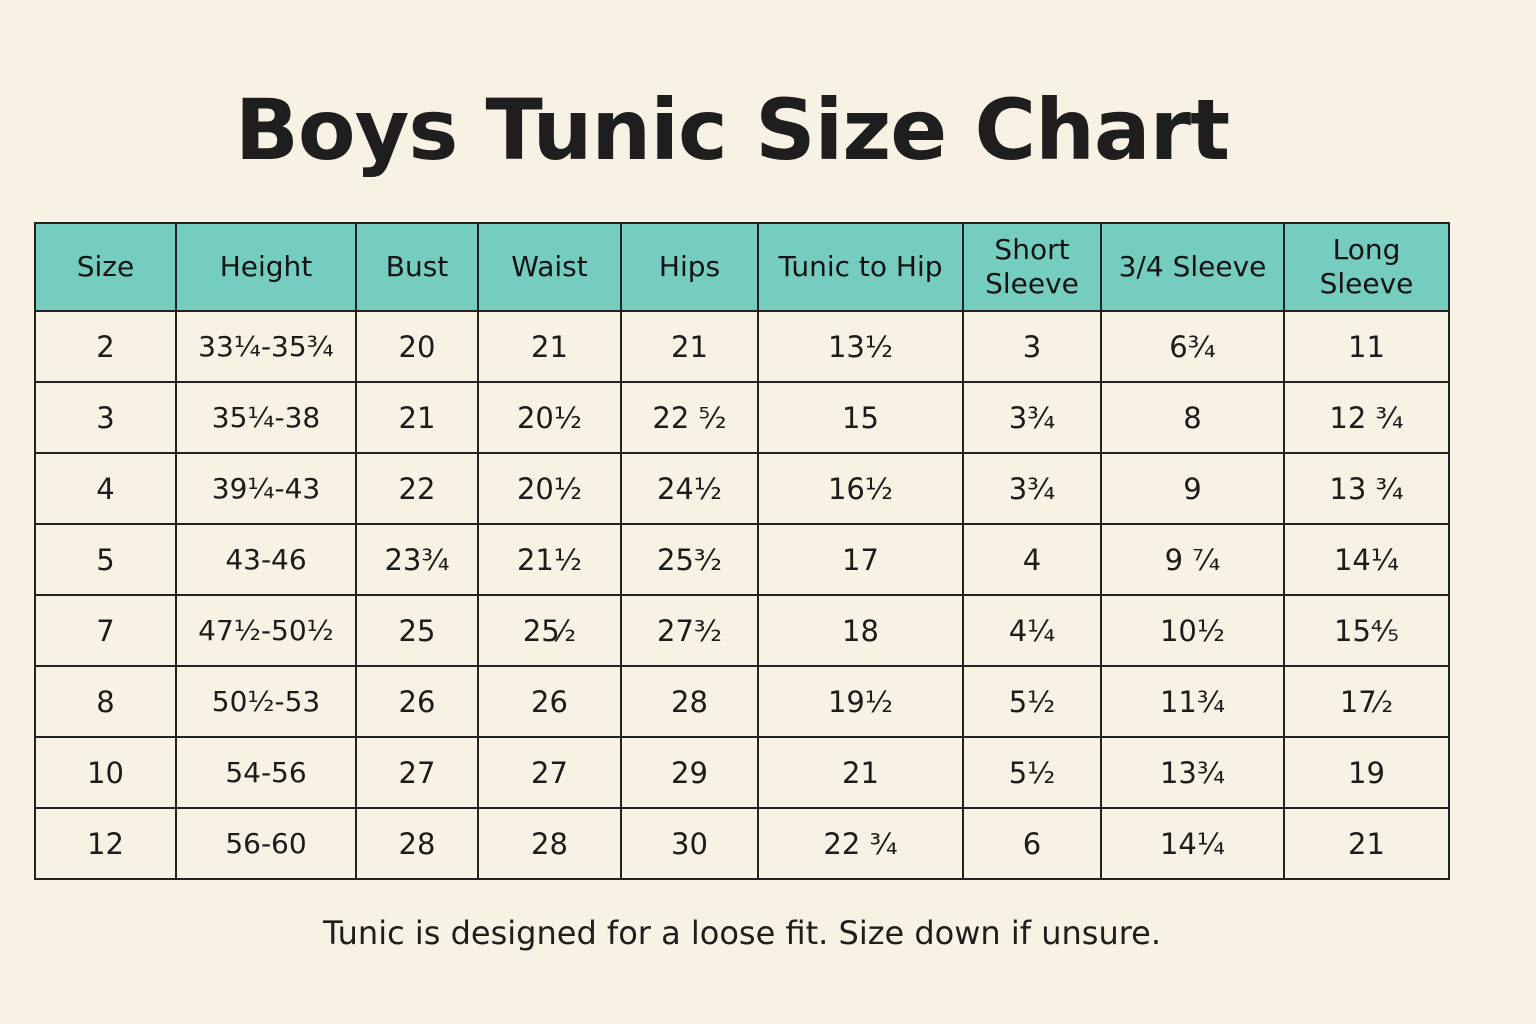  I want to click on cell-size: 5, so click(105, 559).